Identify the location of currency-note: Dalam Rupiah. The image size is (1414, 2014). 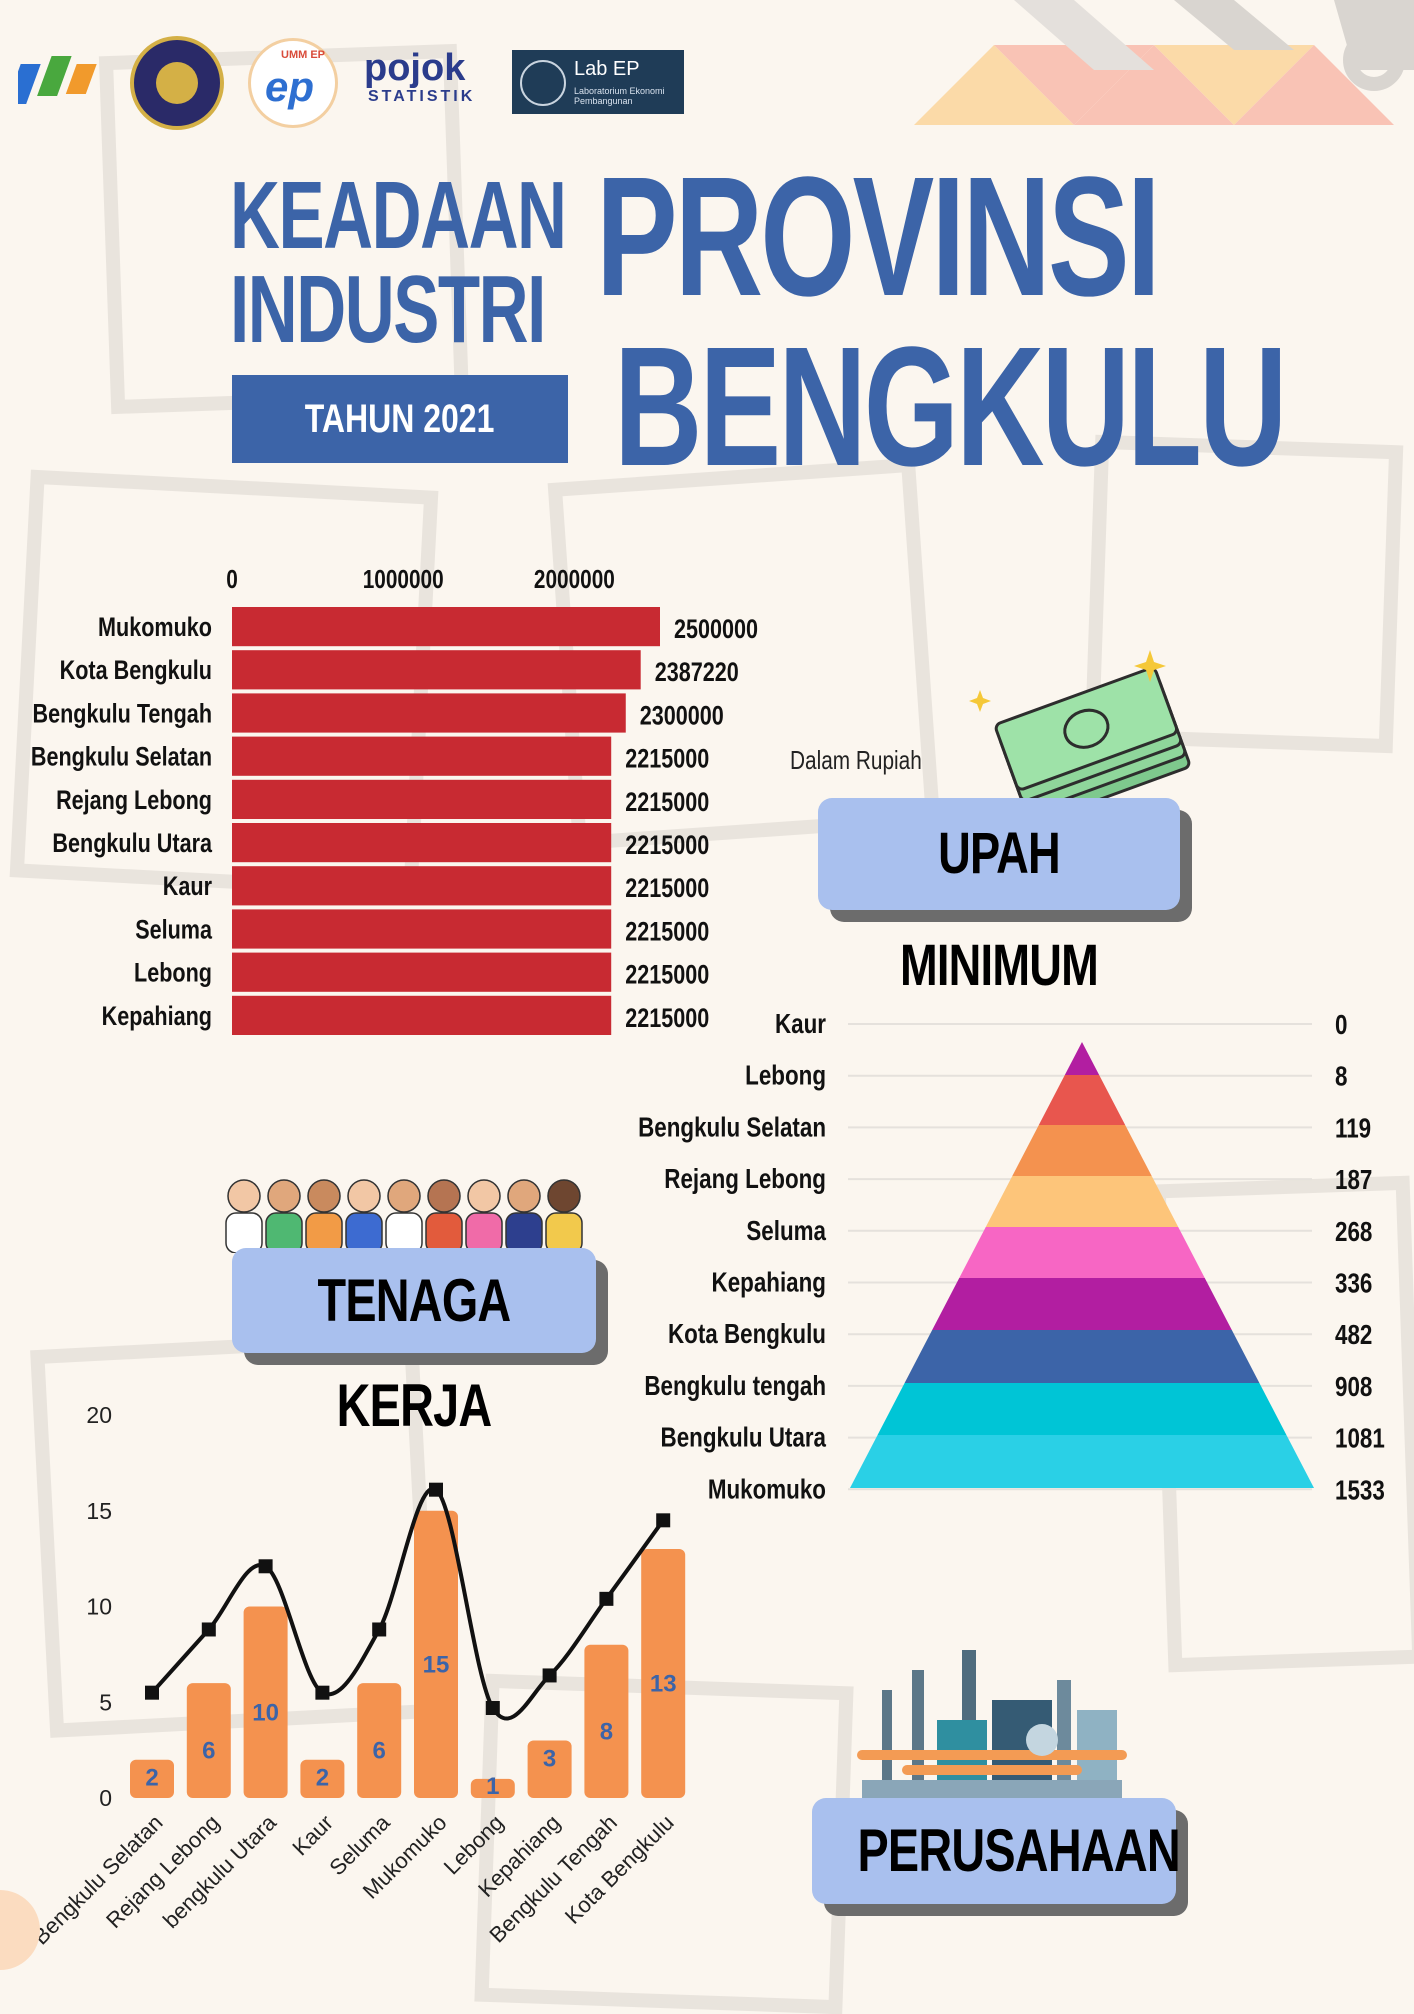
(856, 760).